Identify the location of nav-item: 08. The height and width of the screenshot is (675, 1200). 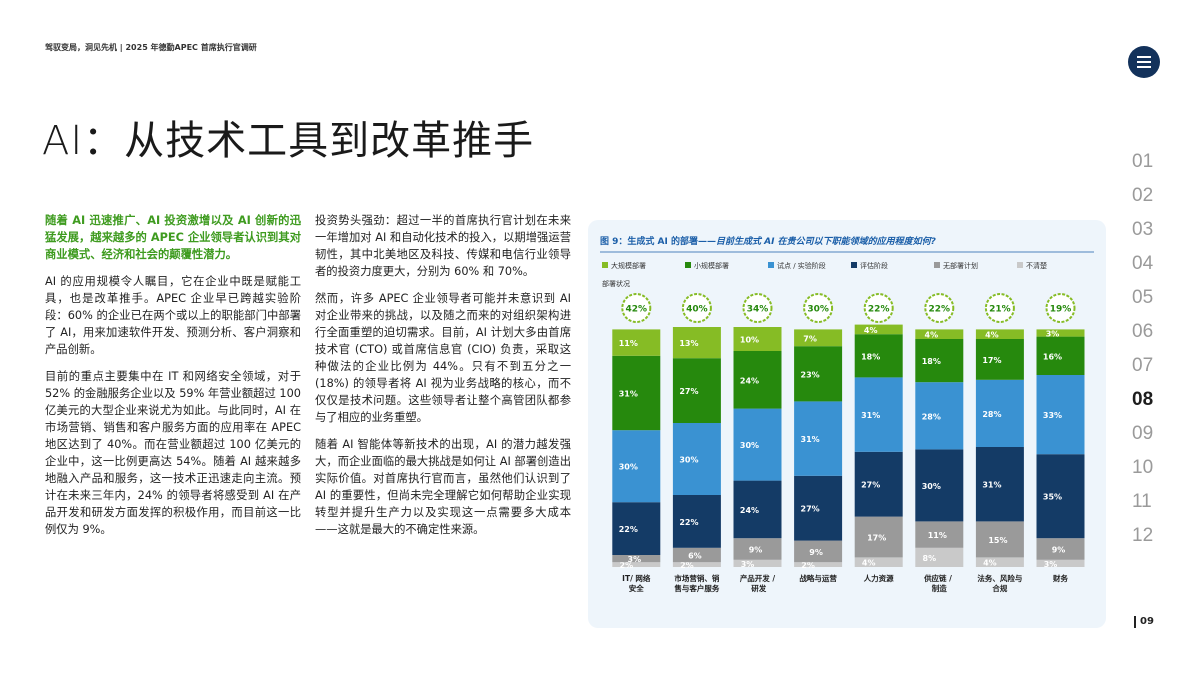
(1143, 399).